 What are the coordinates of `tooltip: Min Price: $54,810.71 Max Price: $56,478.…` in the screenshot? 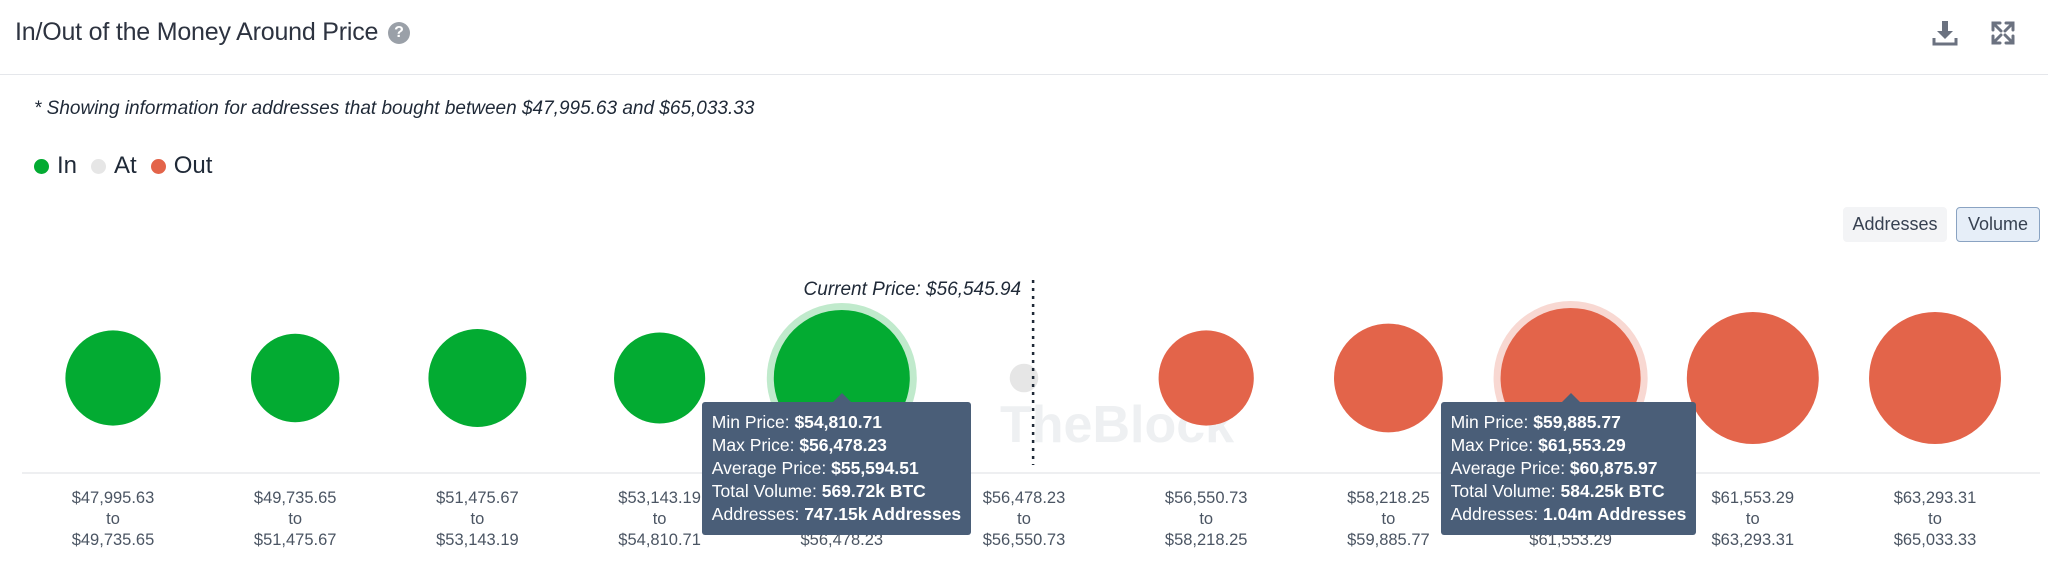 It's located at (836, 464).